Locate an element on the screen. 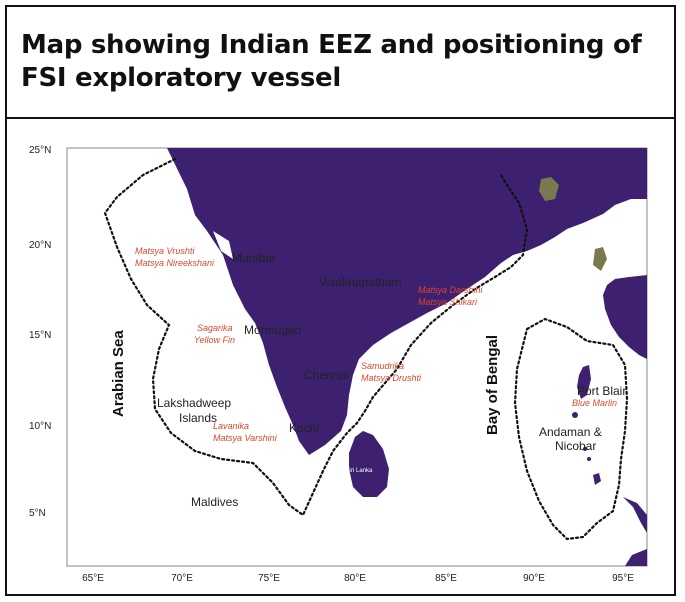 This screenshot has width=685, height=602. latitude-ticks: 25°N 20°N 15°N 10°N 5°N is located at coordinates (40, 332).